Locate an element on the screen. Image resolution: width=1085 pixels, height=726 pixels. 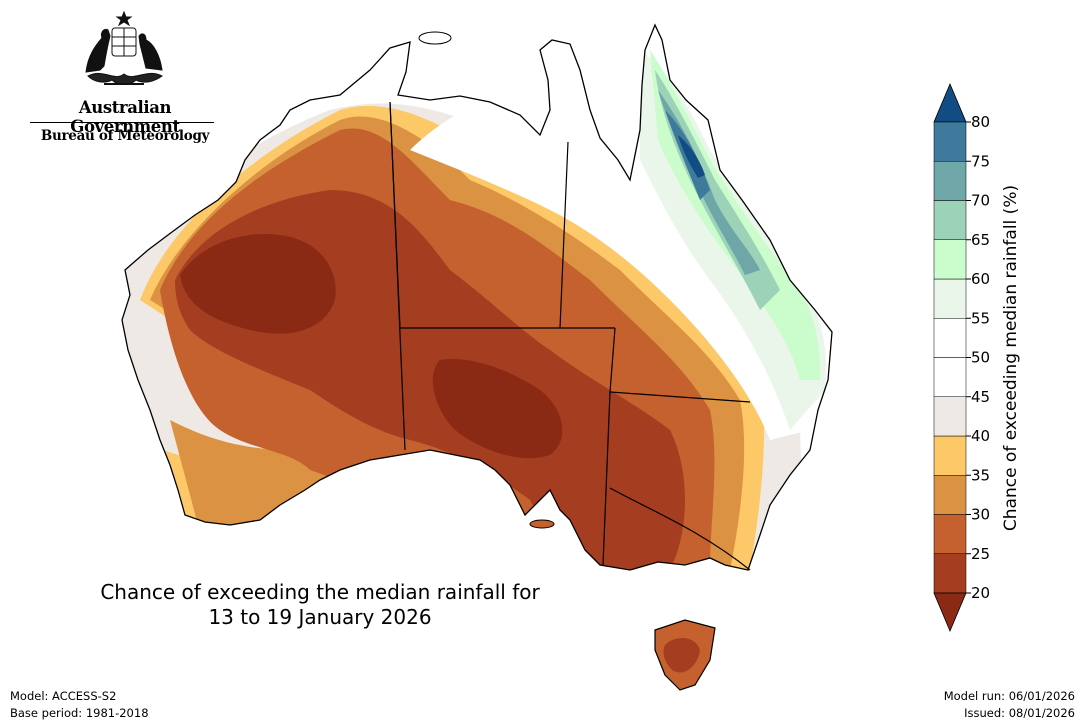
border-nt-qld is located at coordinates (564, 235).